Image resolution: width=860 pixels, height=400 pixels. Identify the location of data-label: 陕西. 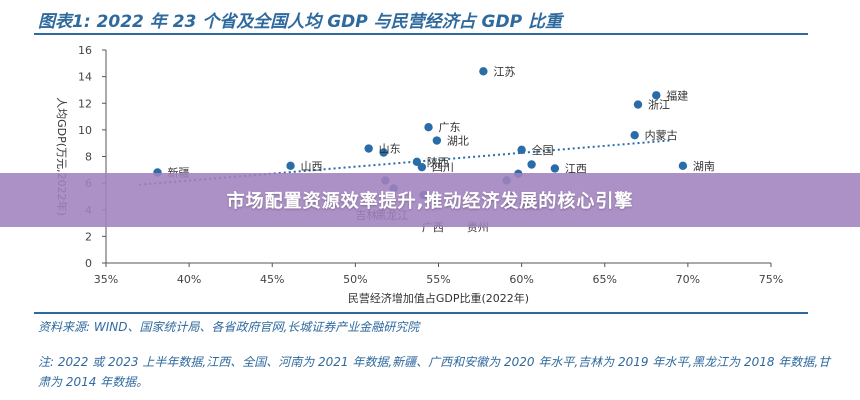
(438, 162).